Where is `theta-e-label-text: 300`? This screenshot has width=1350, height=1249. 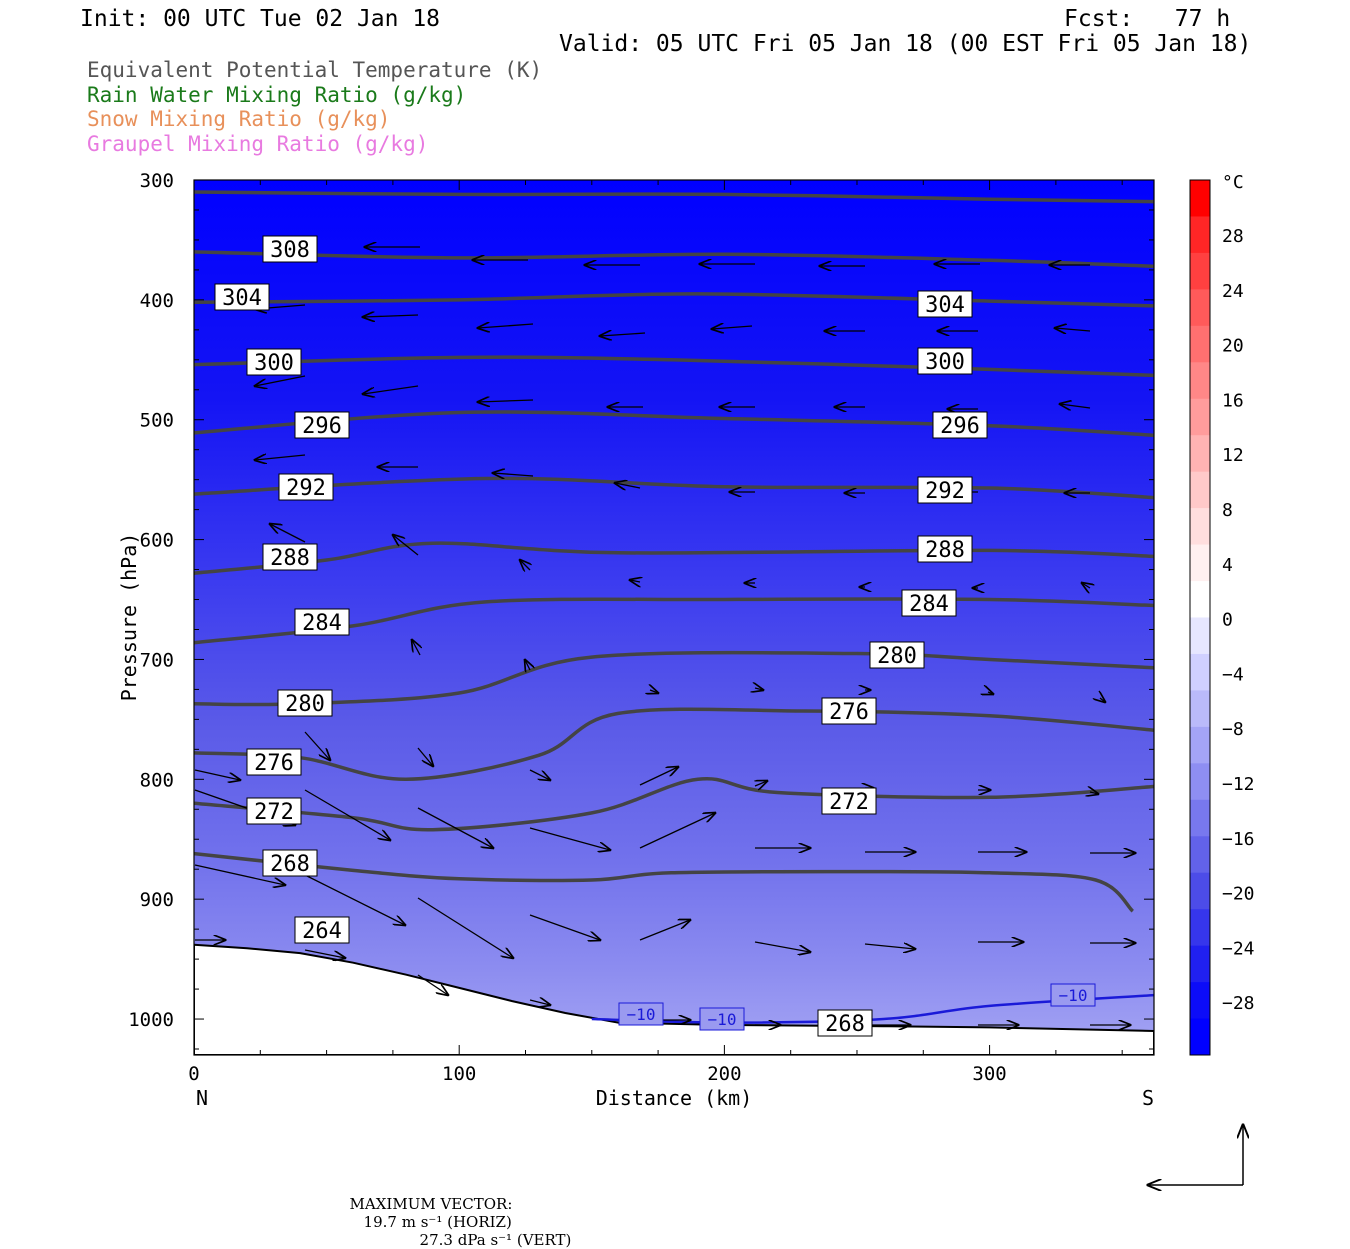 theta-e-label-text: 300 is located at coordinates (274, 363).